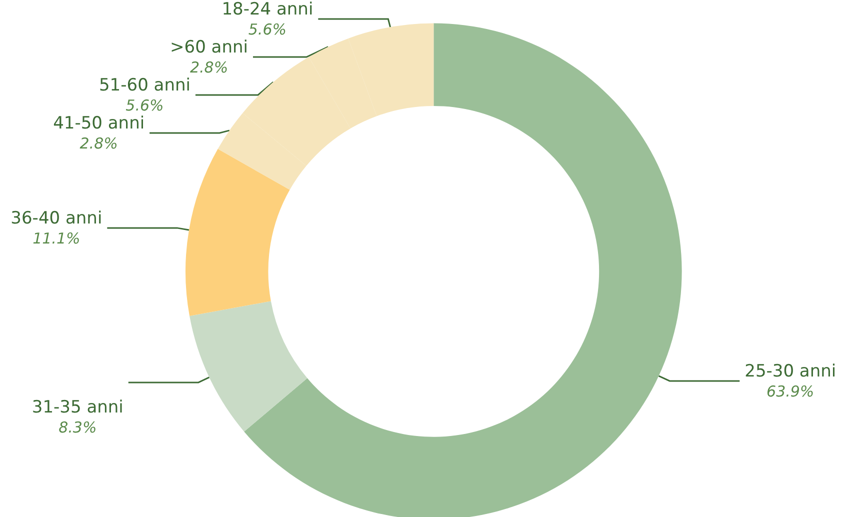 The width and height of the screenshot is (847, 517). I want to click on data-label: 8.3%, so click(77, 427).